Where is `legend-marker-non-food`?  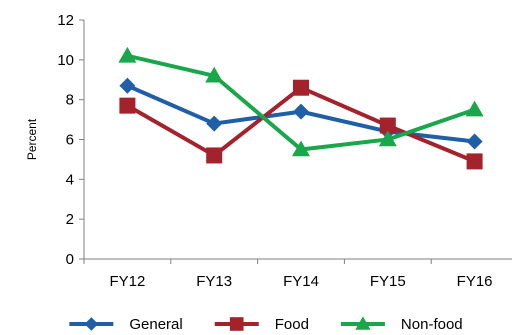 legend-marker-non-food is located at coordinates (363, 323).